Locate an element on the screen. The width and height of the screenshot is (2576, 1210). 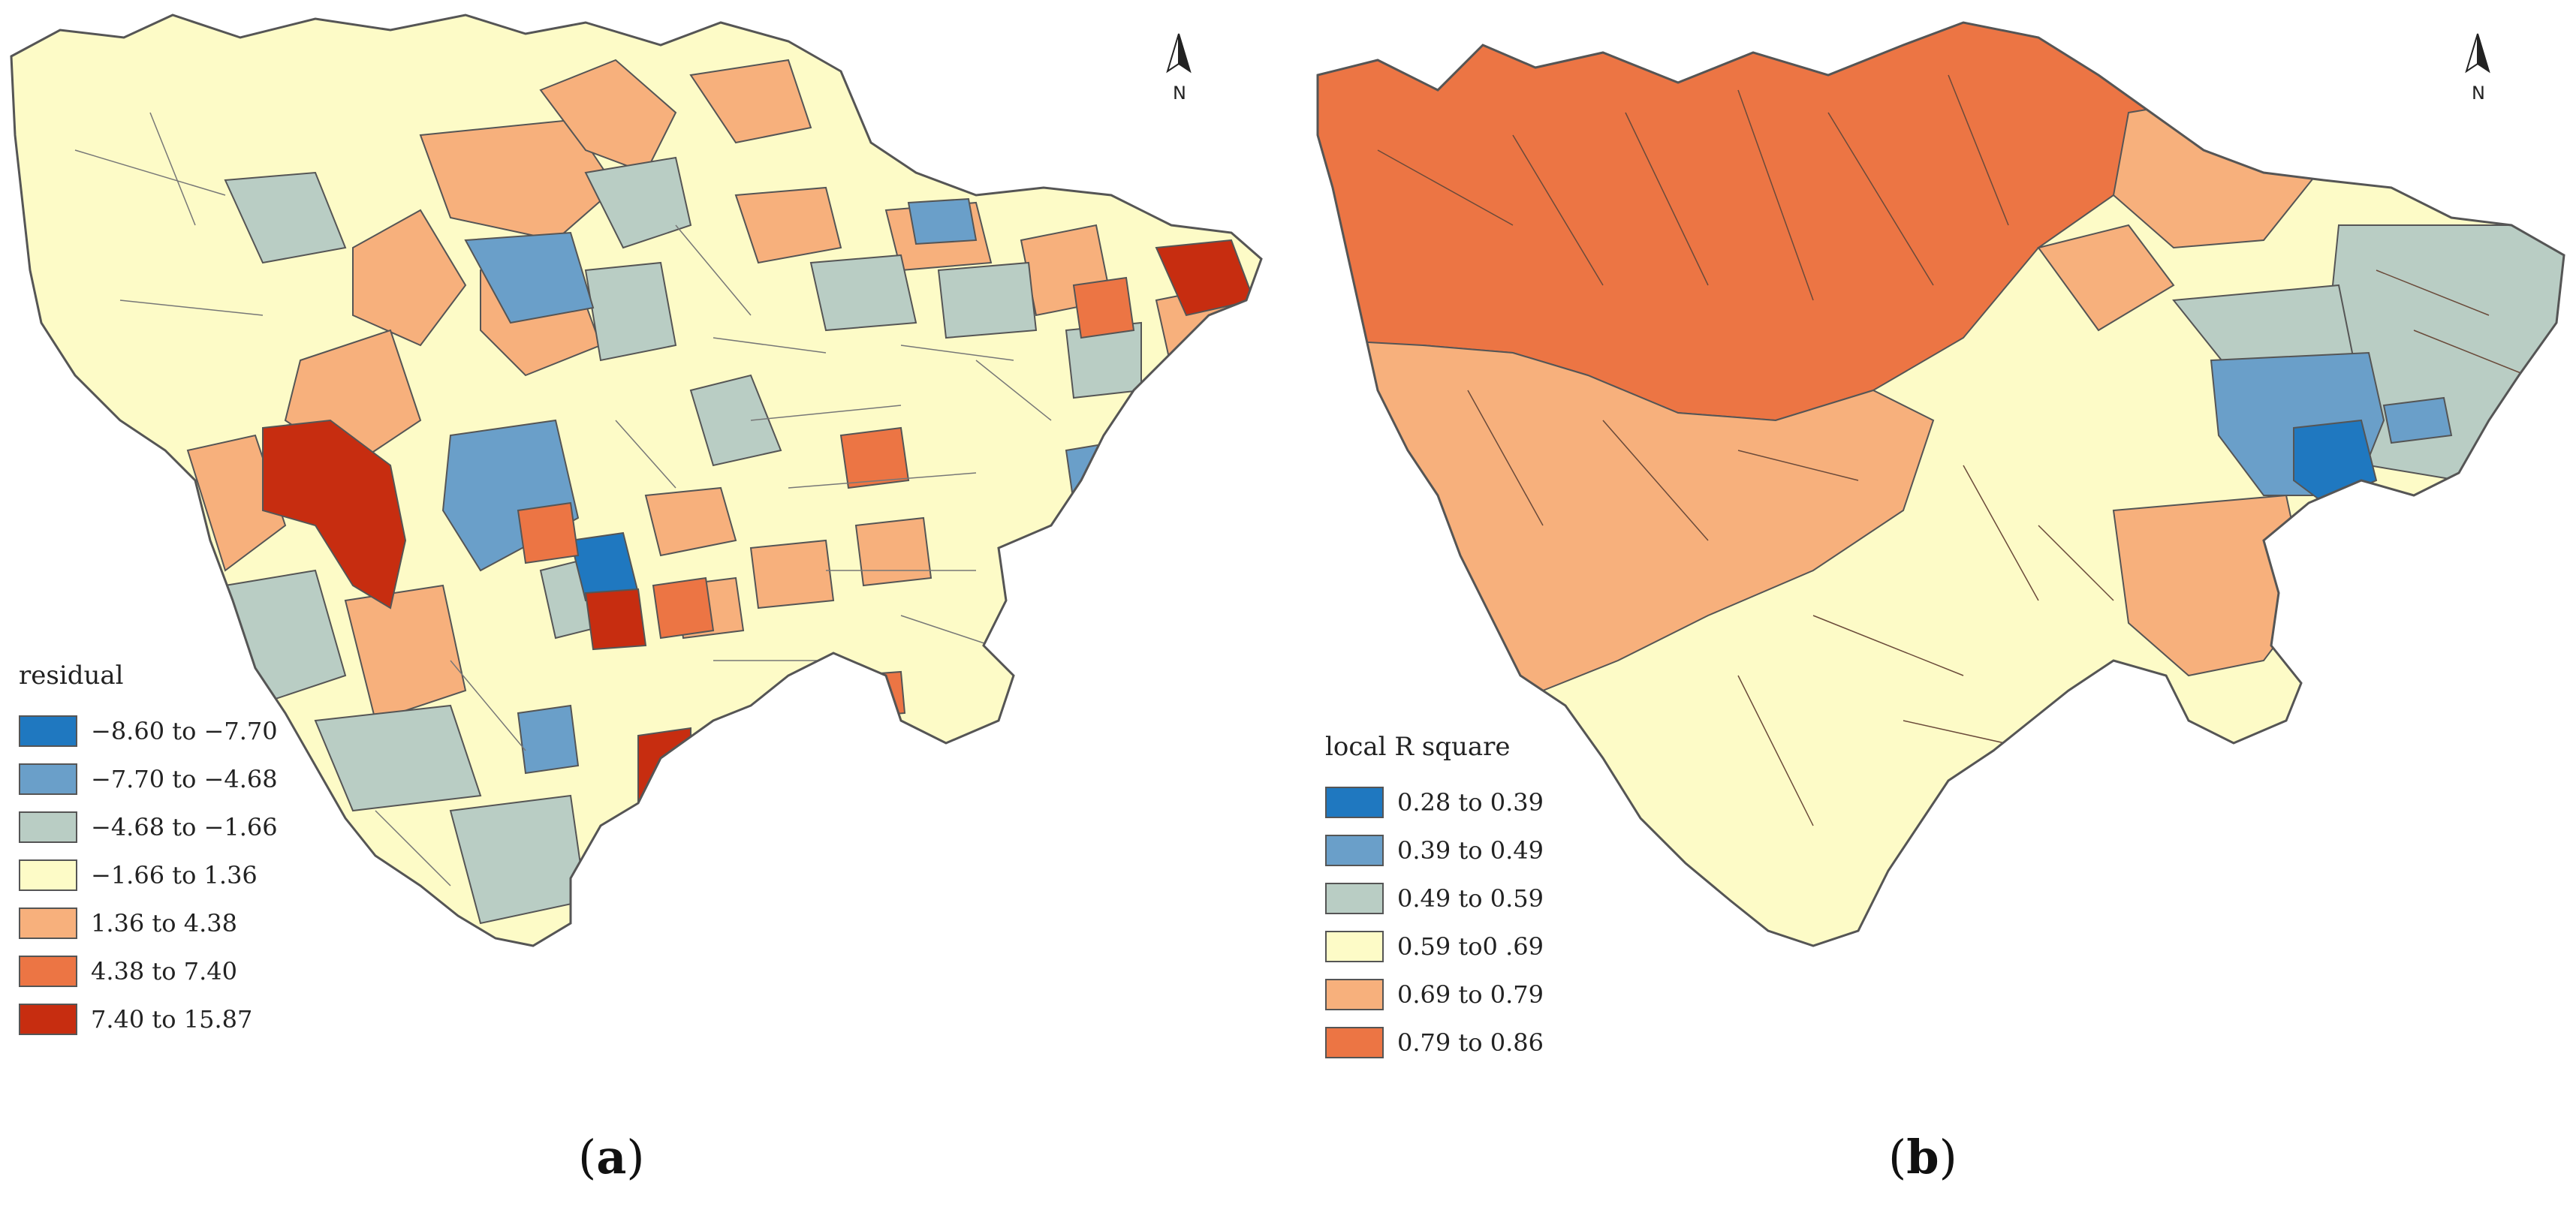
legend-label: 0.79 to 0.86 is located at coordinates (1470, 1042).